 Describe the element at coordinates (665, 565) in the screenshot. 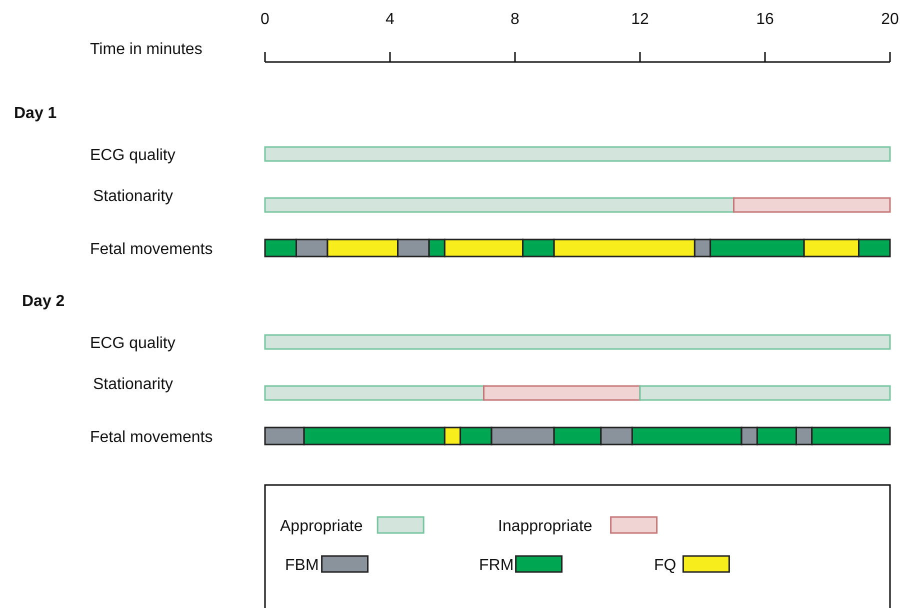

I see `legend-label: FQ` at that location.